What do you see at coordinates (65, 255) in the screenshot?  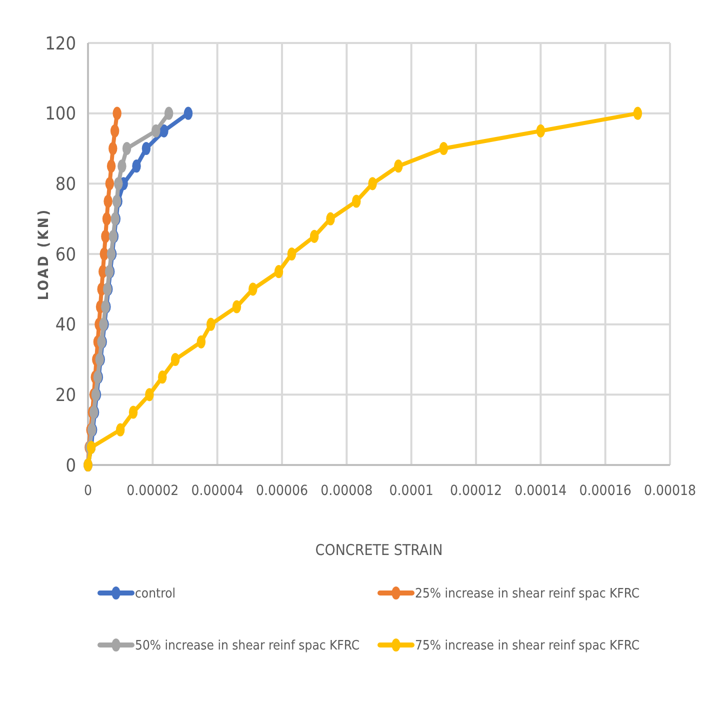 I see `y-tick-label: 60` at bounding box center [65, 255].